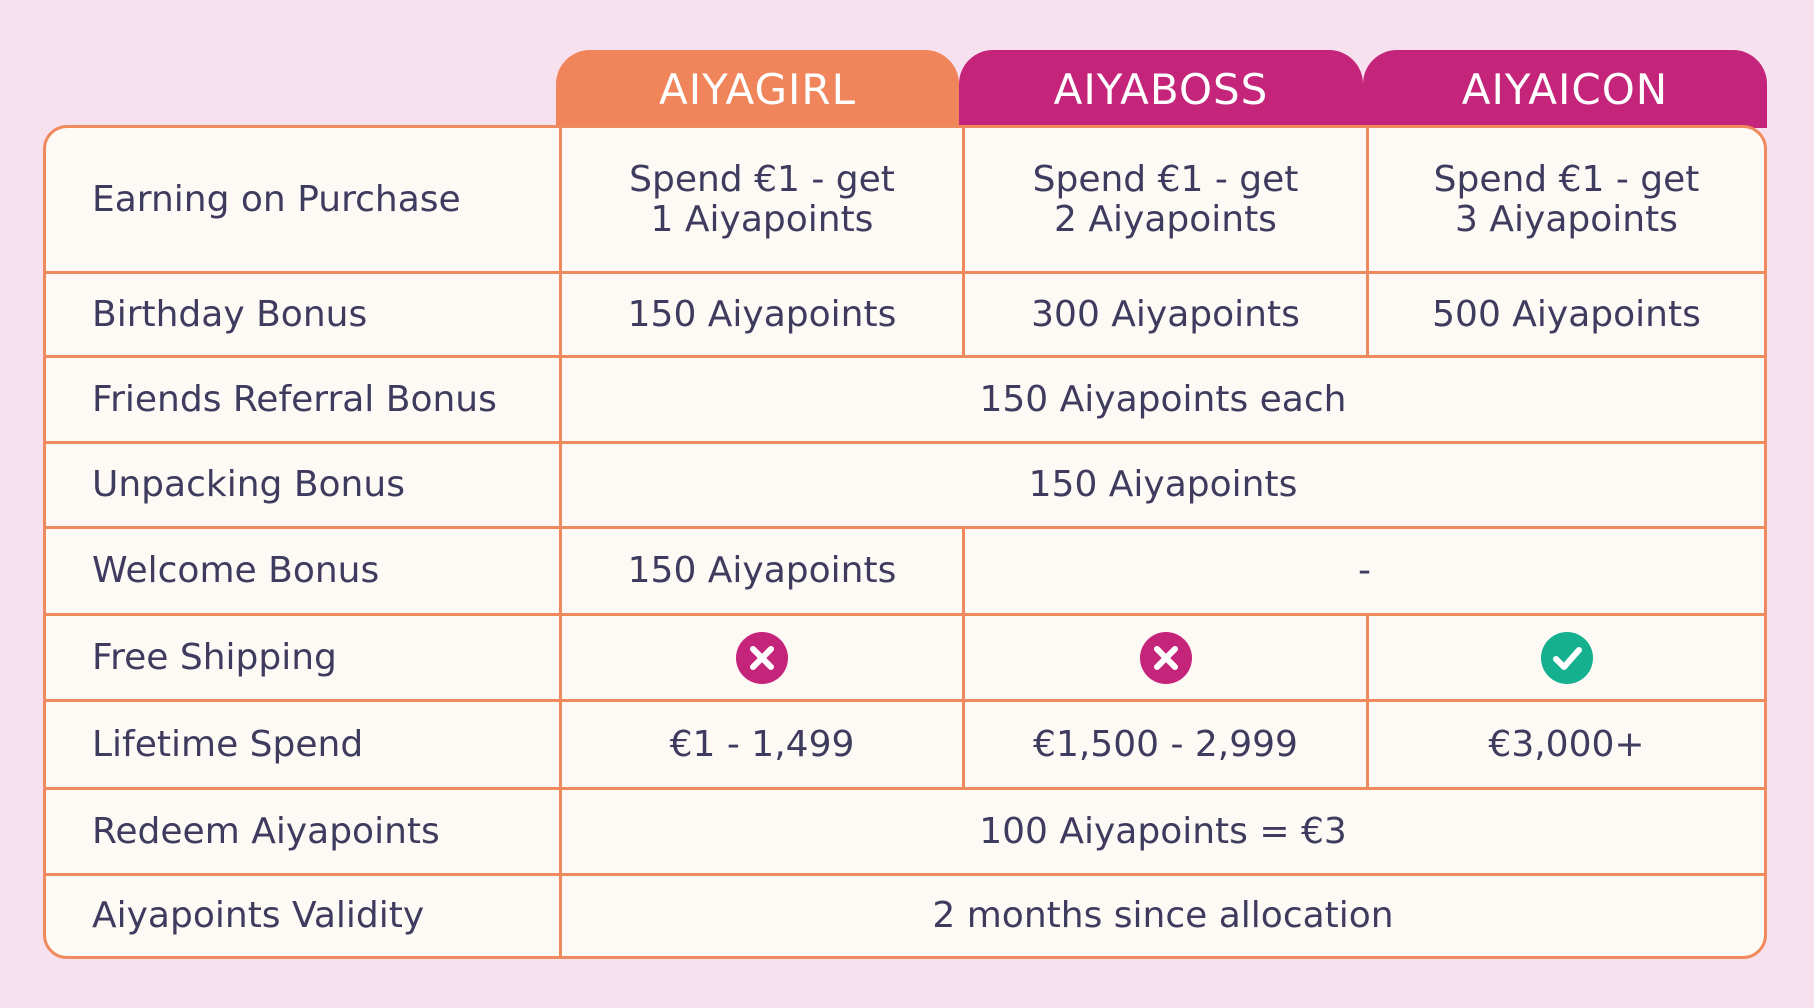 This screenshot has height=1008, width=1814. Describe the element at coordinates (302, 572) in the screenshot. I see `row-label: Welcome Bonus` at that location.